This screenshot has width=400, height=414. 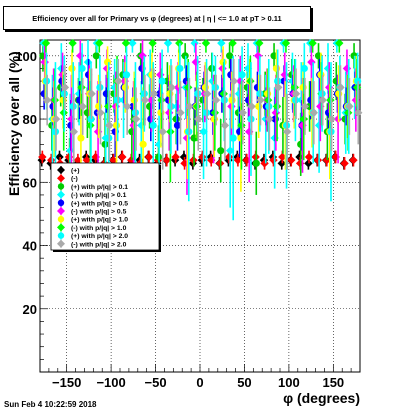 What do you see at coordinates (110, 382) in the screenshot?
I see `x-tick-label: −100` at bounding box center [110, 382].